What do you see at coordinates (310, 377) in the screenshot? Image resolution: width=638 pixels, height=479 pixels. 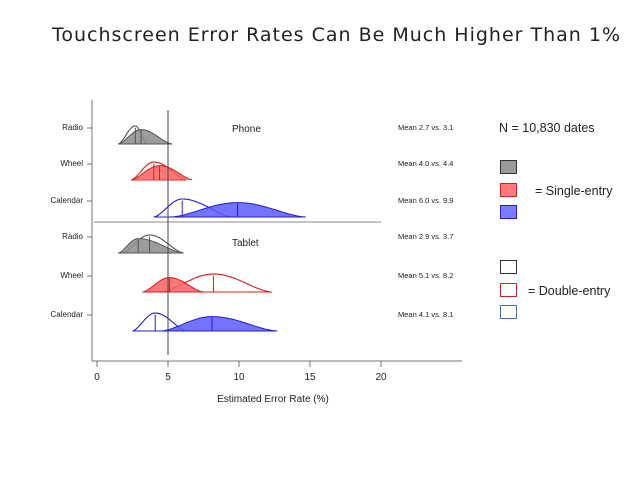 I see `x-tick-label: 15` at bounding box center [310, 377].